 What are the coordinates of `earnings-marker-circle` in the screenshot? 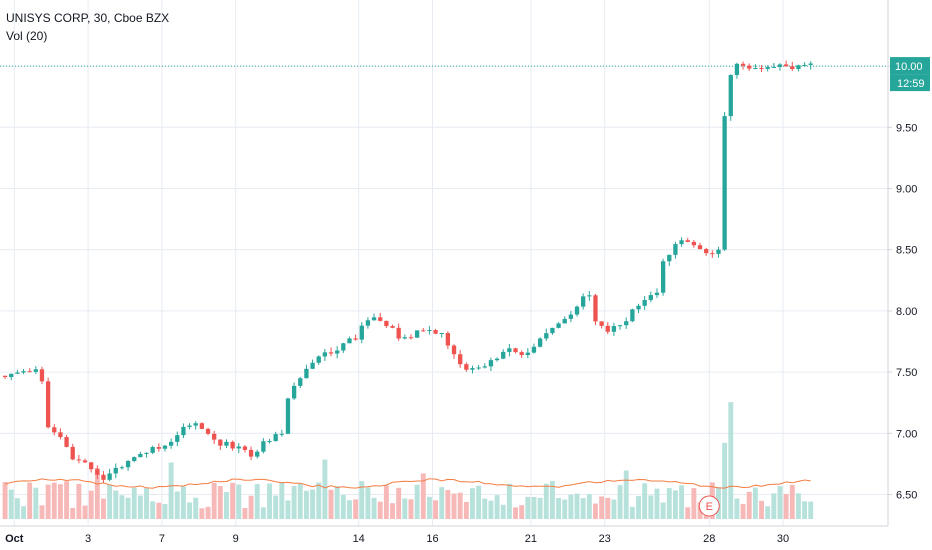 It's located at (709, 506).